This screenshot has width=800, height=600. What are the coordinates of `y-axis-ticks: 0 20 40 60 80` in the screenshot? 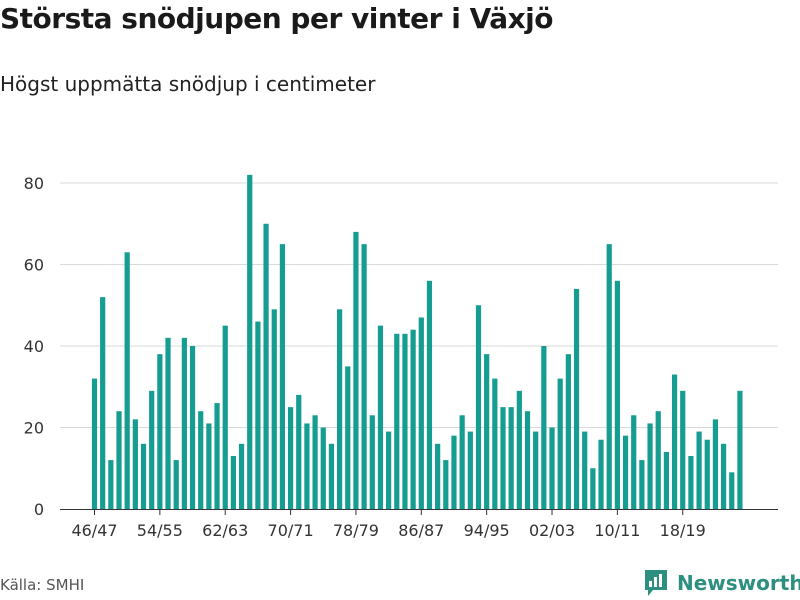 It's located at (34, 346).